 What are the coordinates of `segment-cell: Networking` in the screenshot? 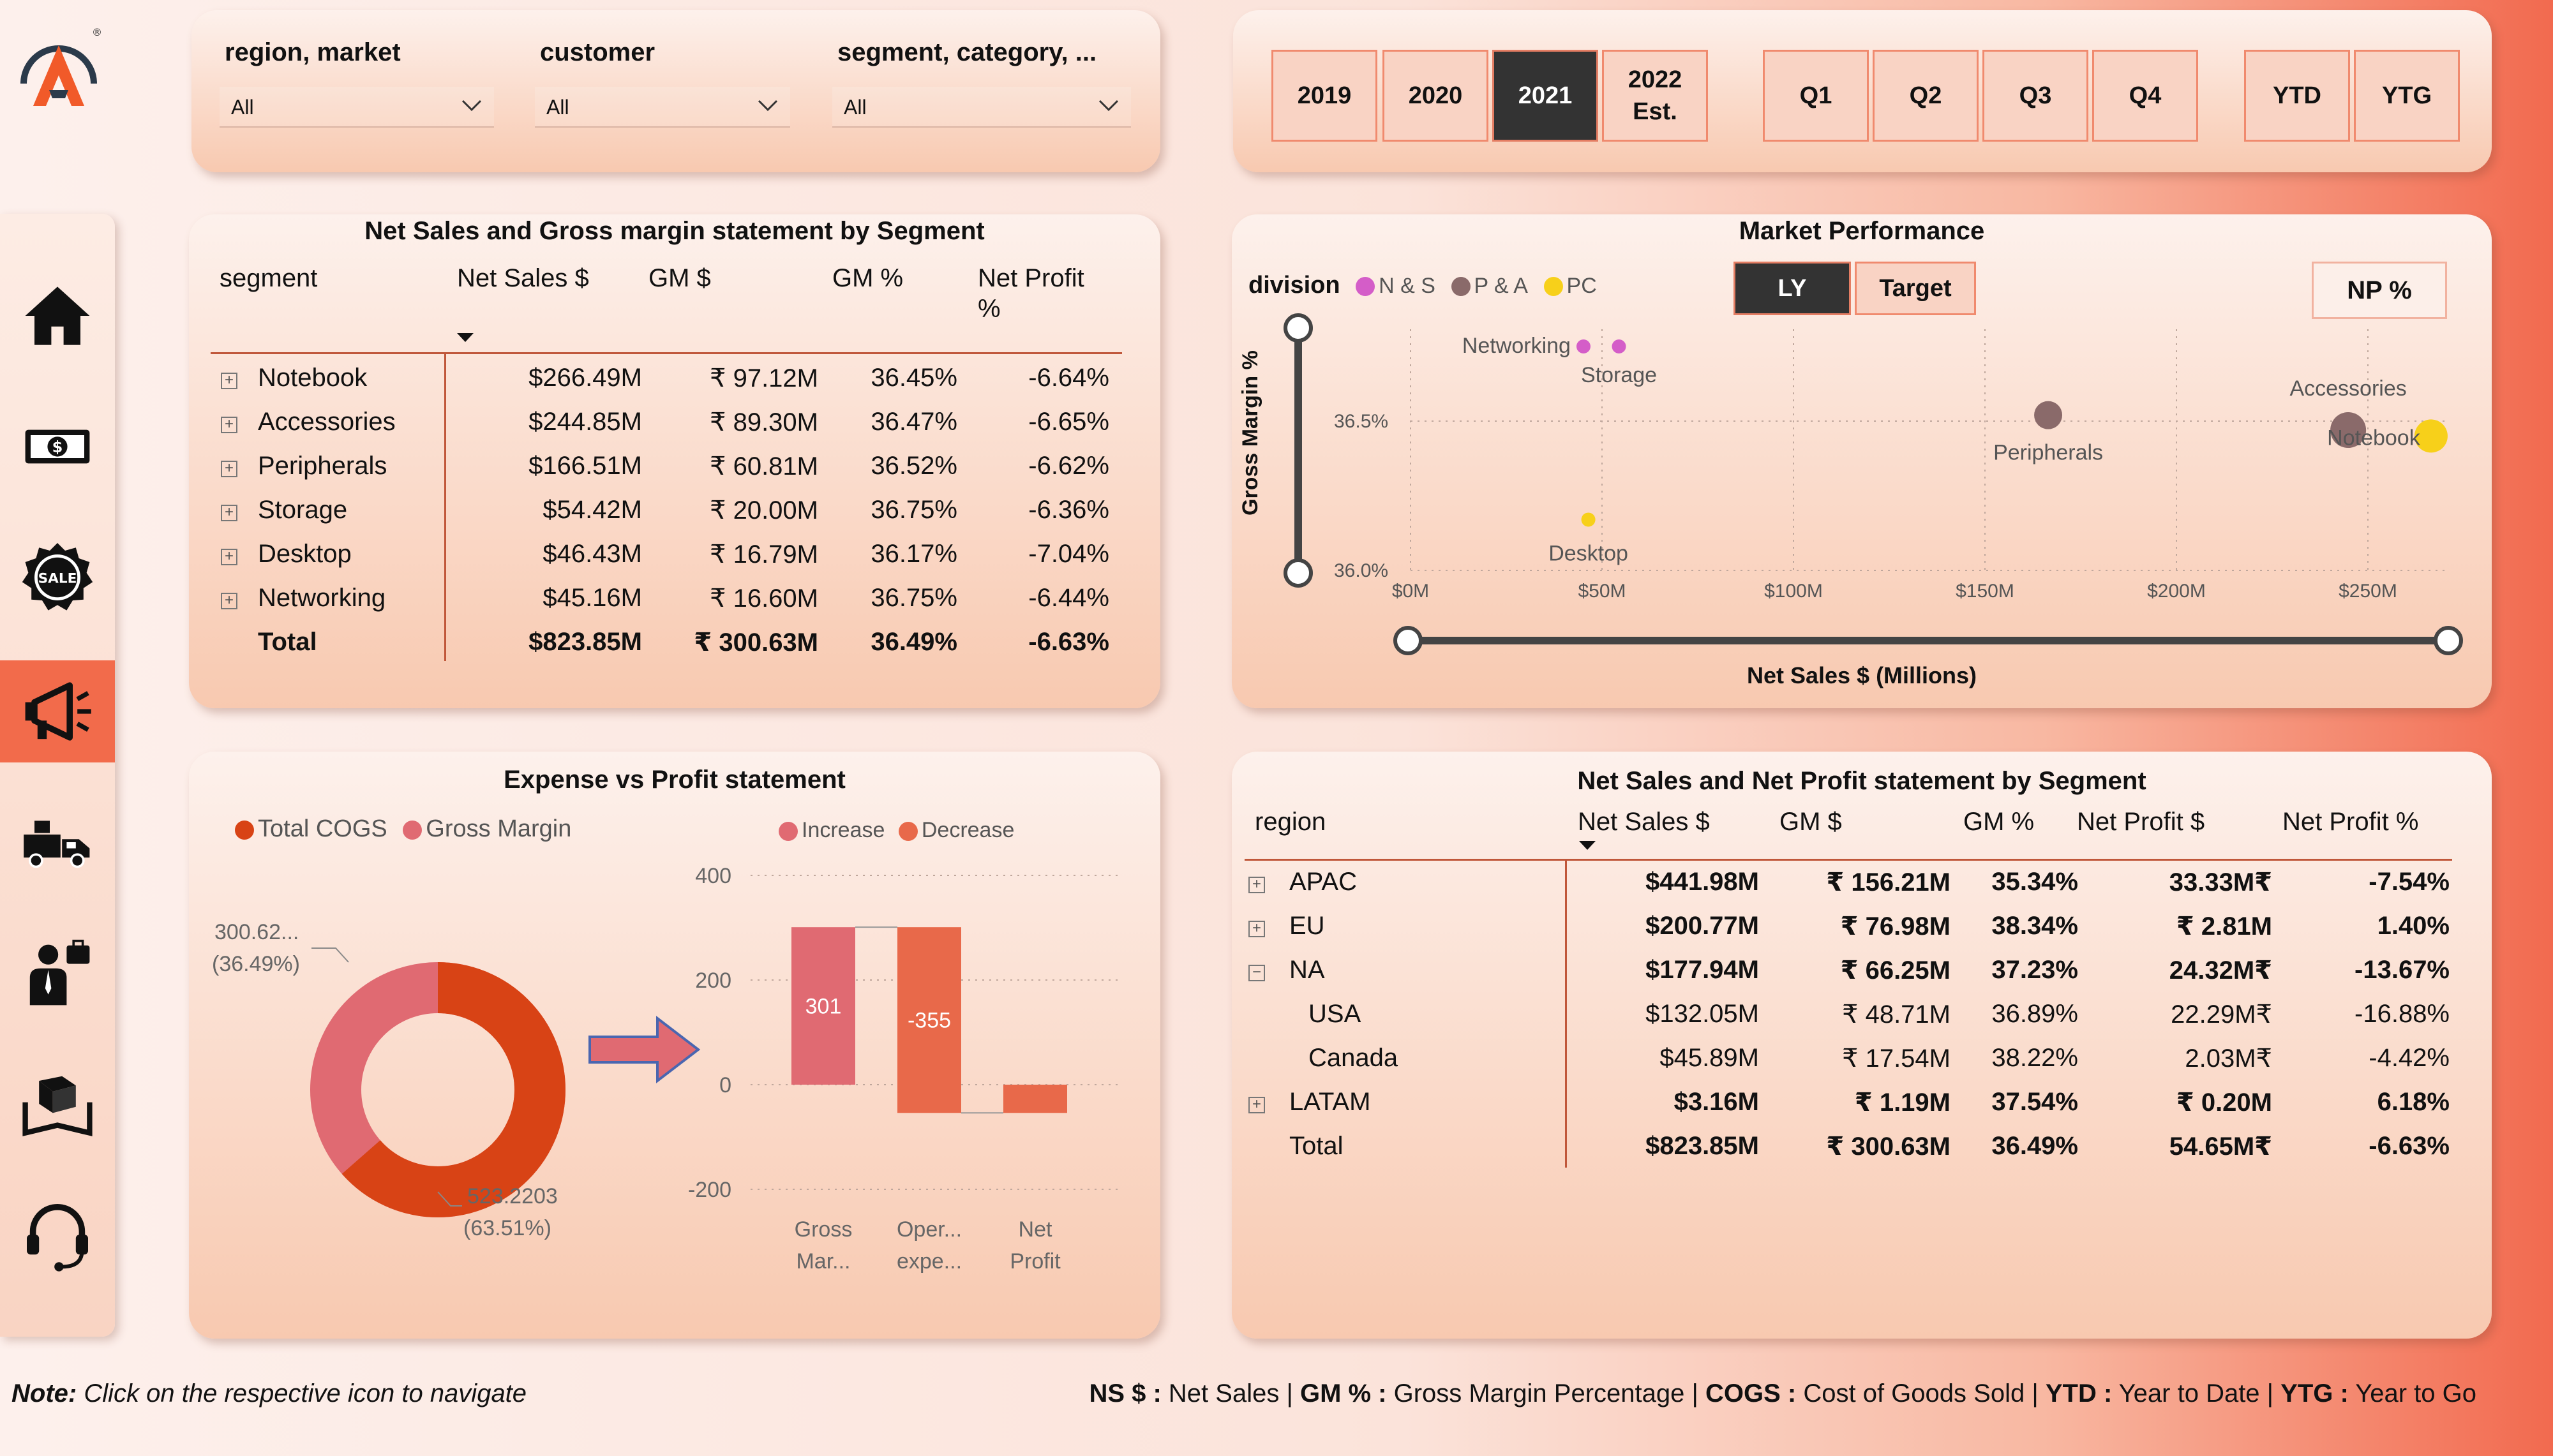 It's located at (322, 598).